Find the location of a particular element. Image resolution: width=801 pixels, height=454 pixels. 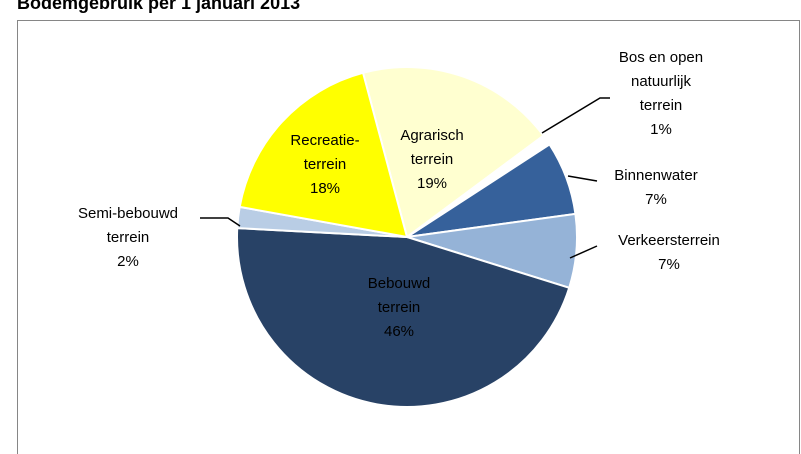

slice-value-label: 19% is located at coordinates (432, 183).